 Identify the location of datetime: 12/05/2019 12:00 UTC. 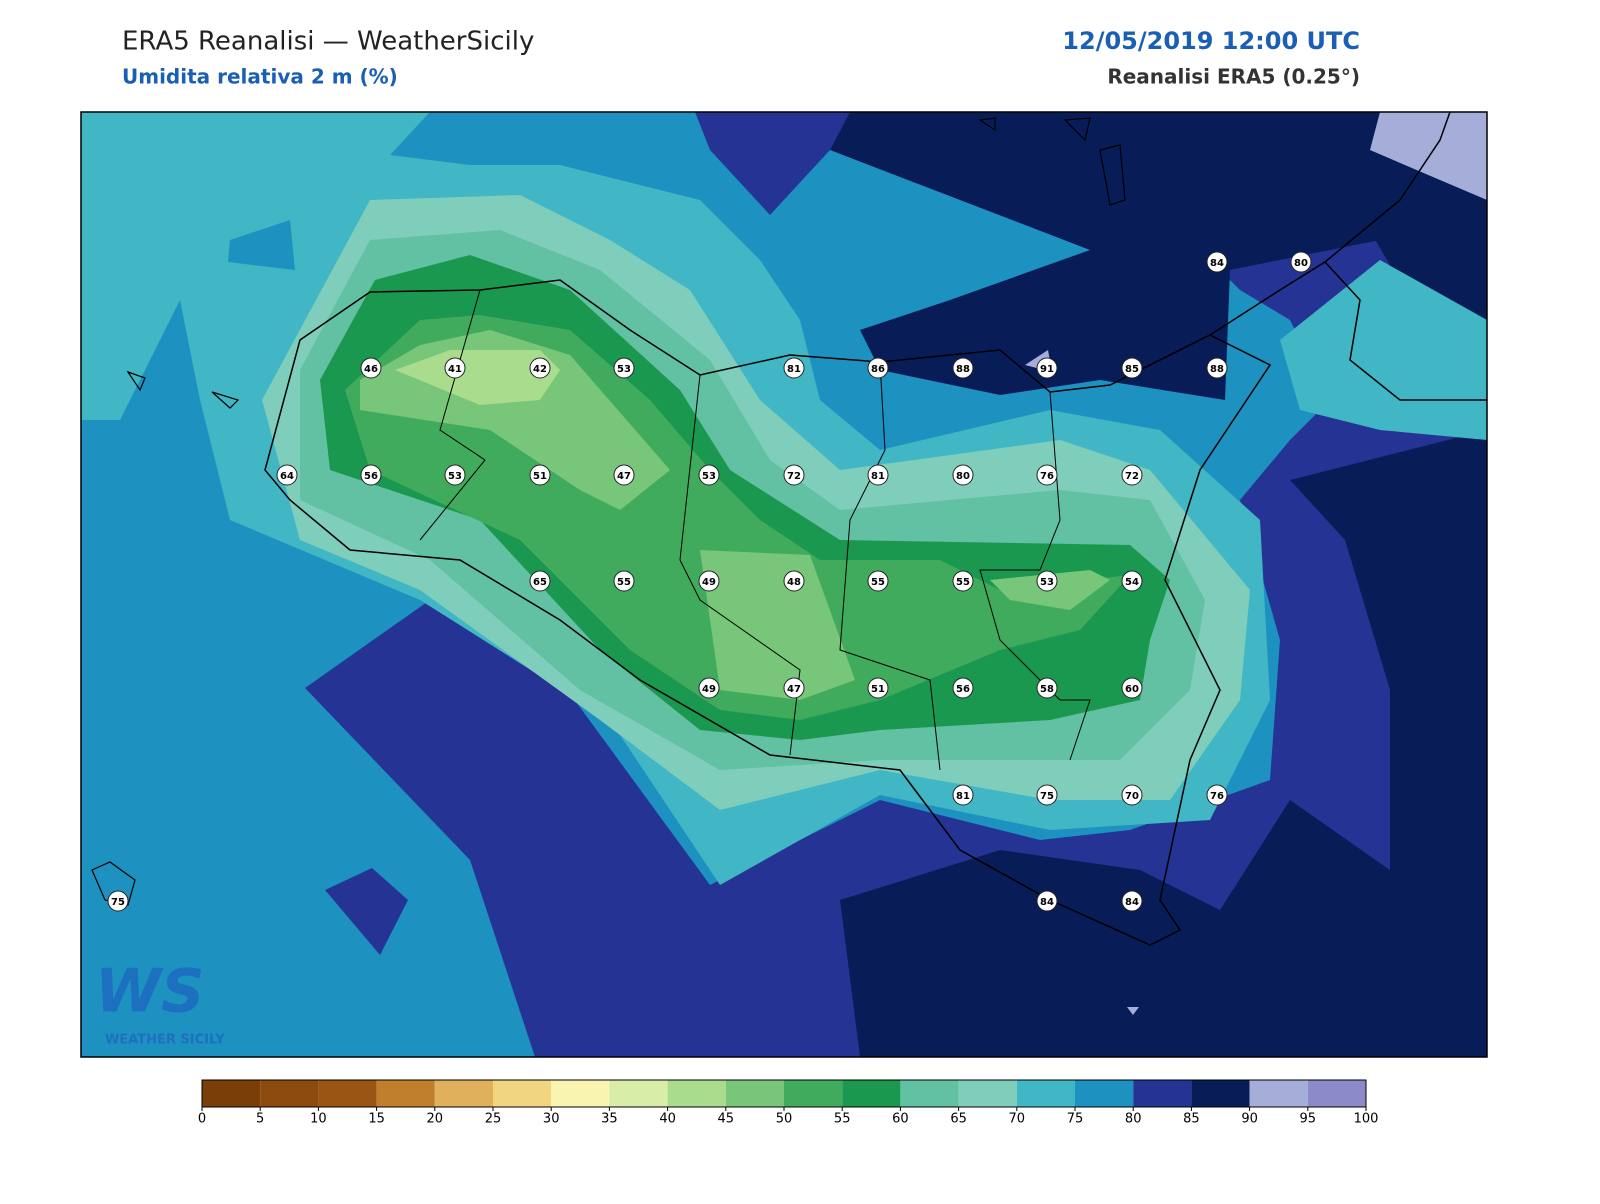
(1211, 41).